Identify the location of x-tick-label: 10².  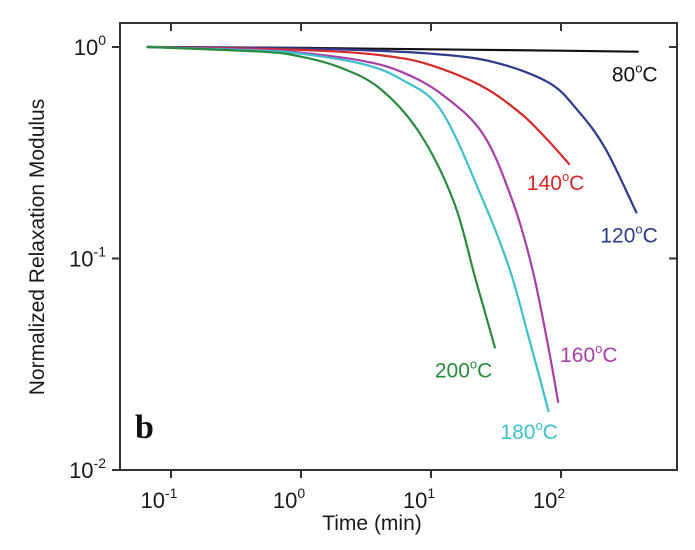
(549, 499).